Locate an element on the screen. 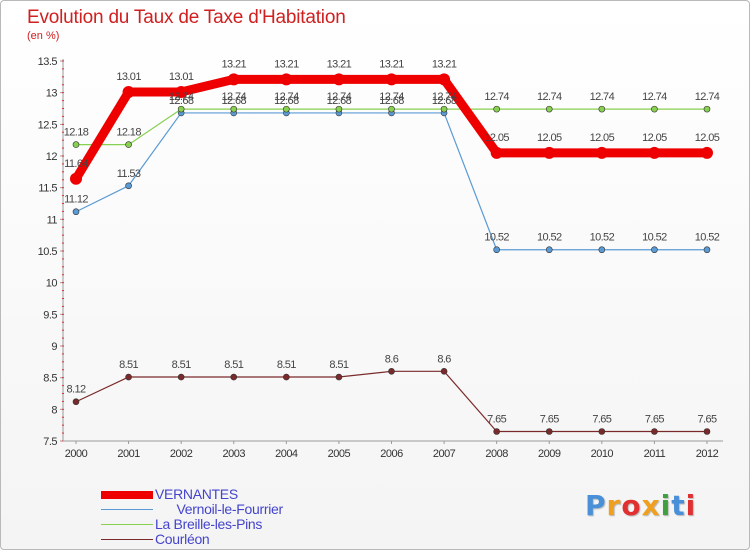 The width and height of the screenshot is (750, 550). y-tick-label: 9.5 is located at coordinates (50, 315).